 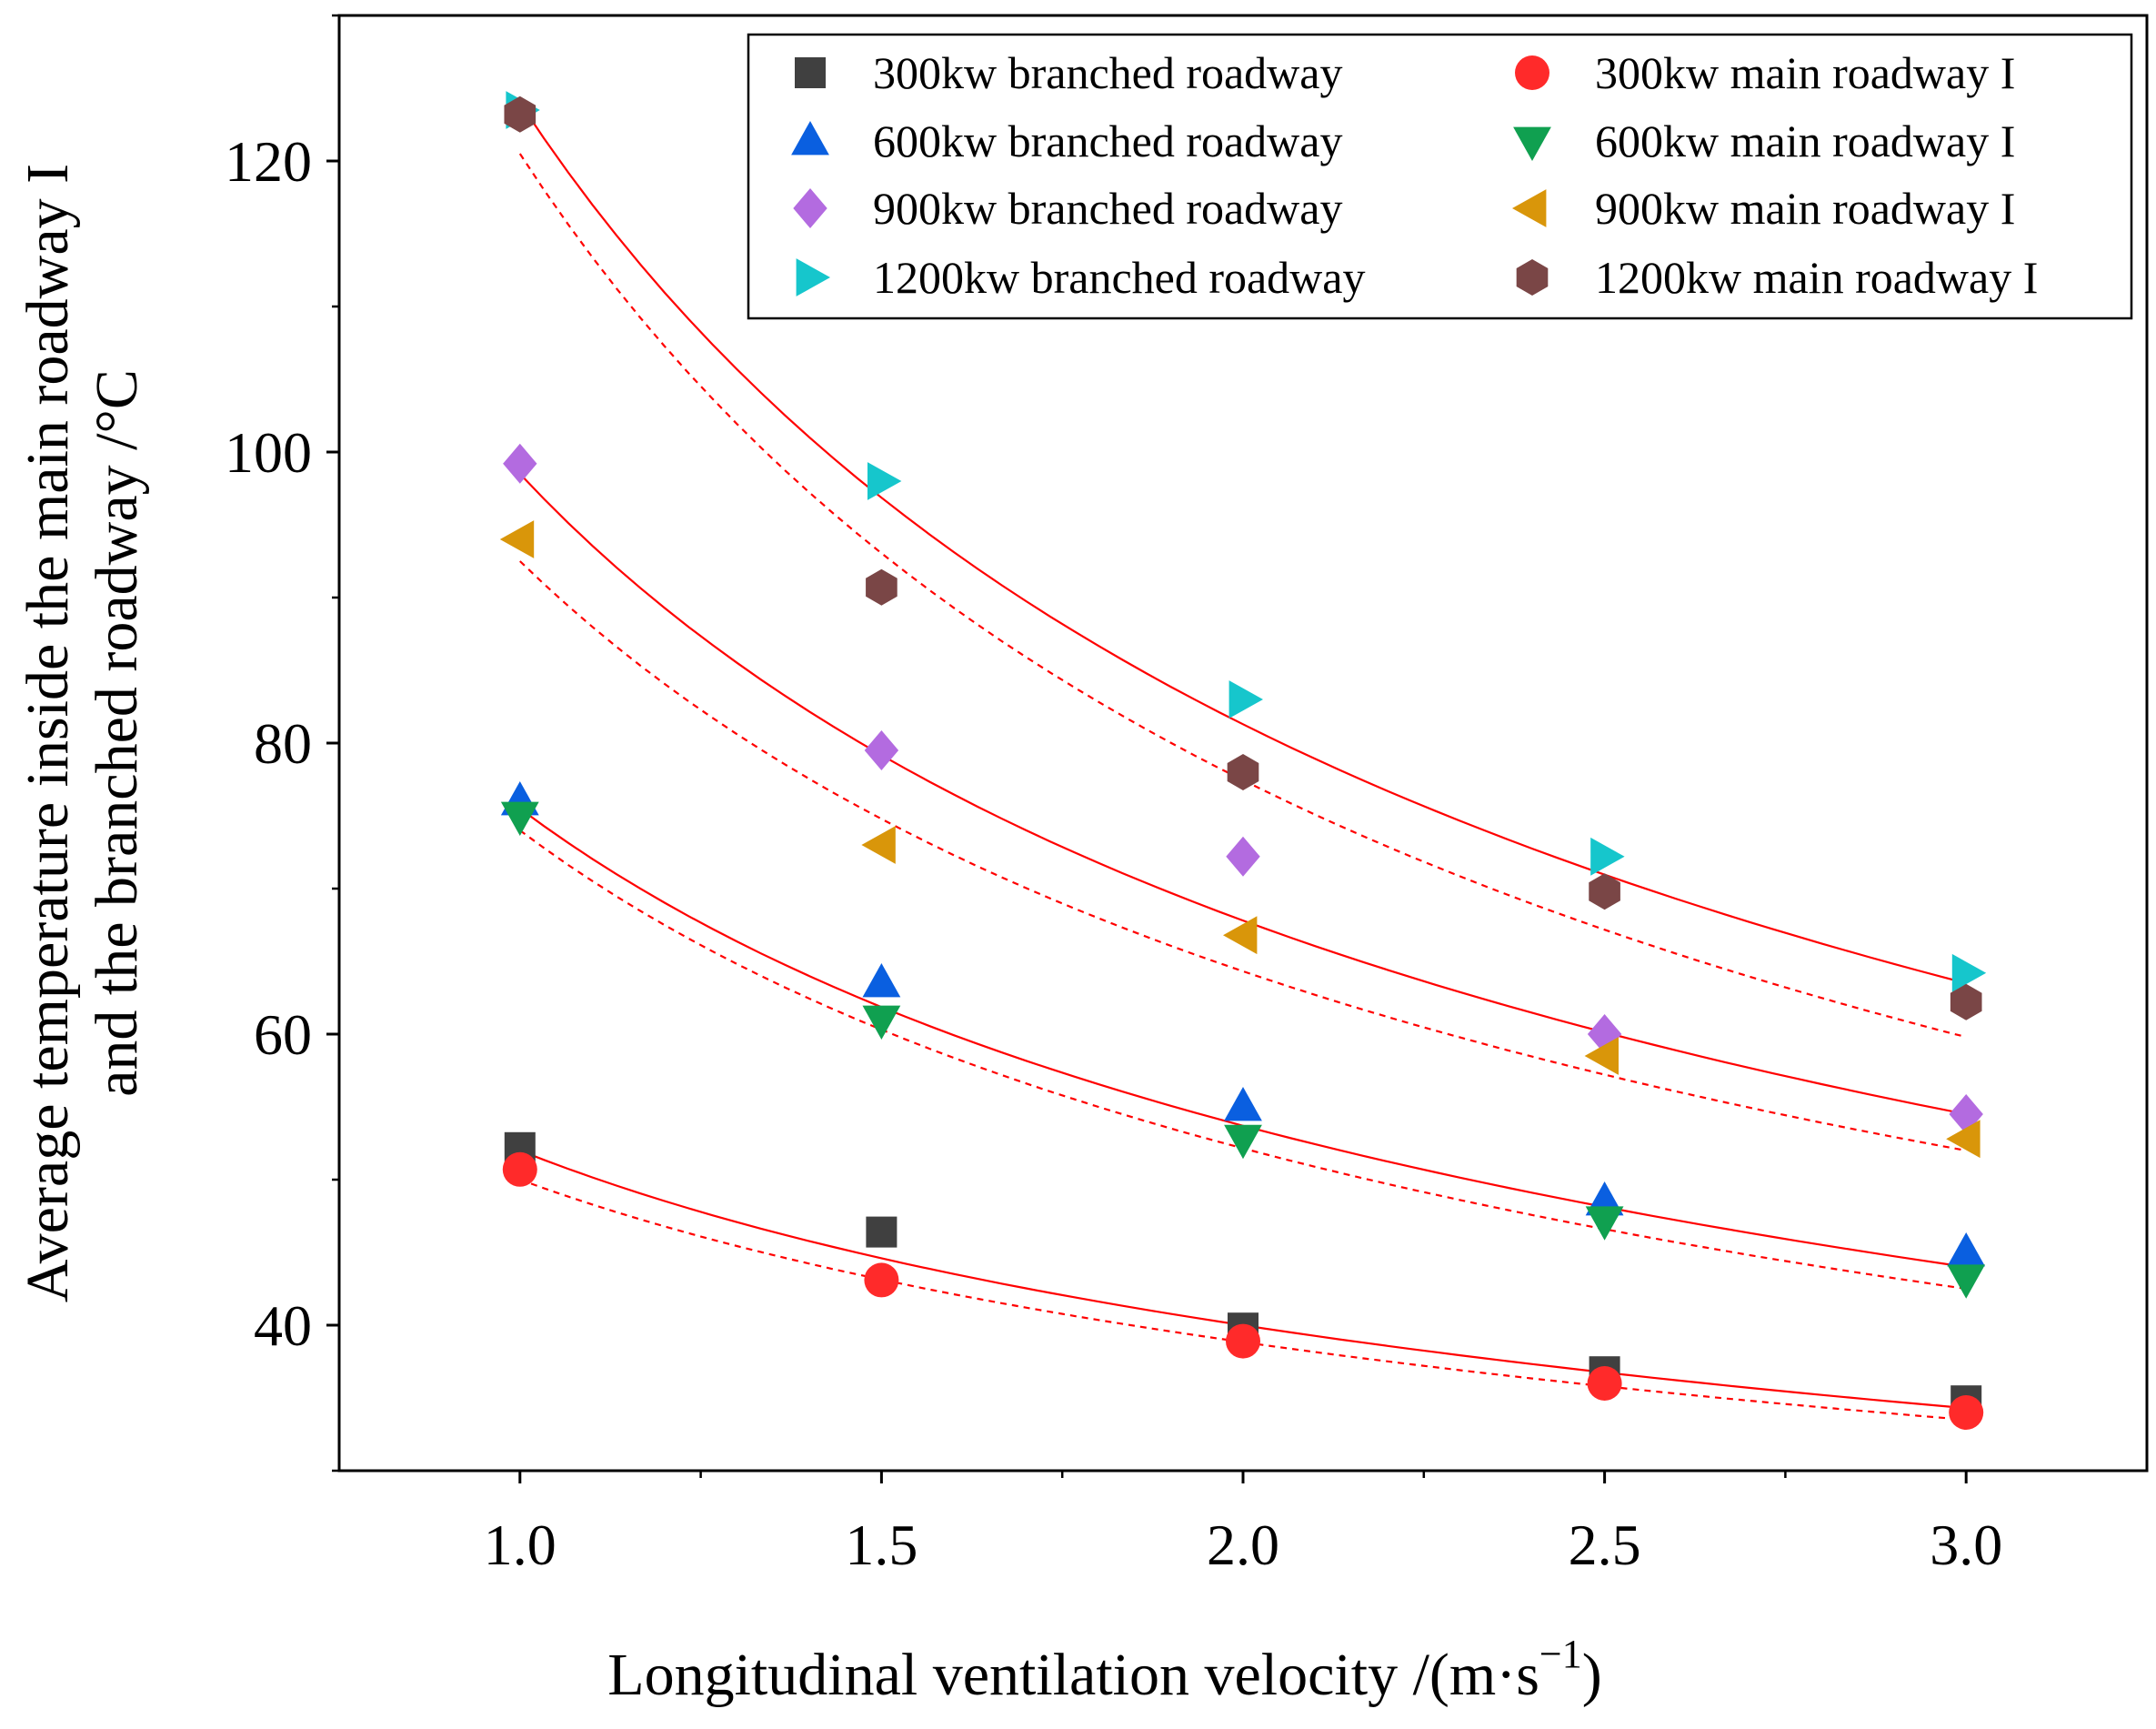 I want to click on legend-box, so click(x=1440, y=176).